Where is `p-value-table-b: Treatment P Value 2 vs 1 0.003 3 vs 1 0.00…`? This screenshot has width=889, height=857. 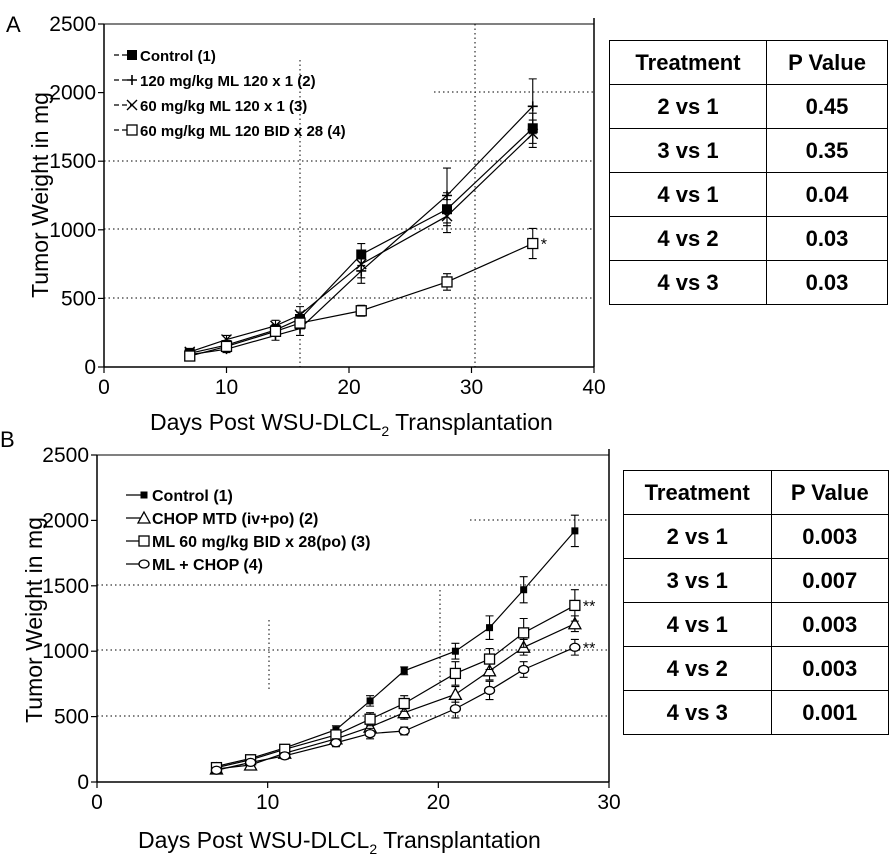 p-value-table-b: Treatment P Value 2 vs 1 0.003 3 vs 1 0.00… is located at coordinates (756, 602).